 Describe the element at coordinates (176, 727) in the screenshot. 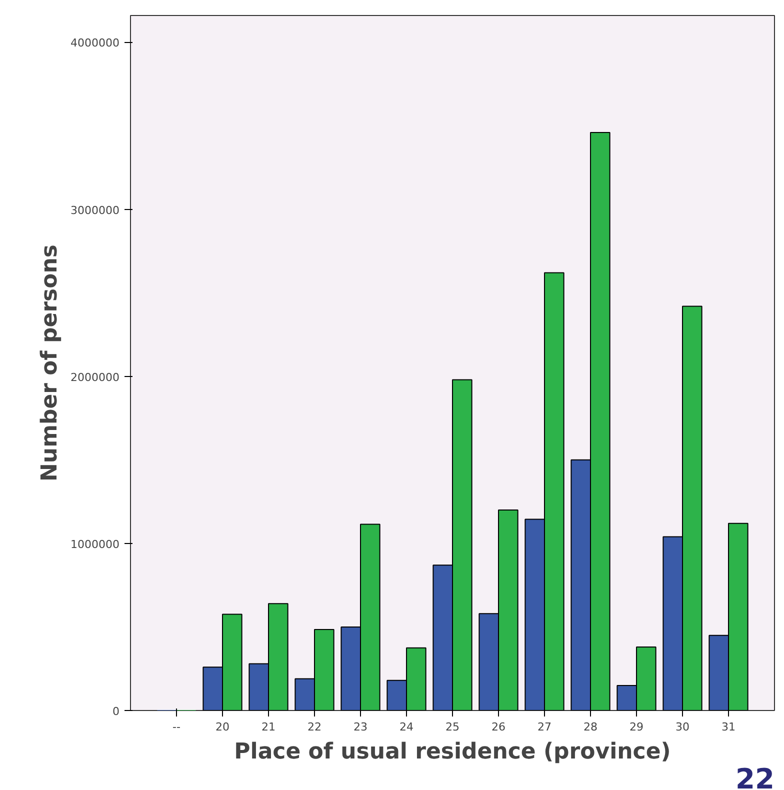

I see `x-tick-label: --` at that location.